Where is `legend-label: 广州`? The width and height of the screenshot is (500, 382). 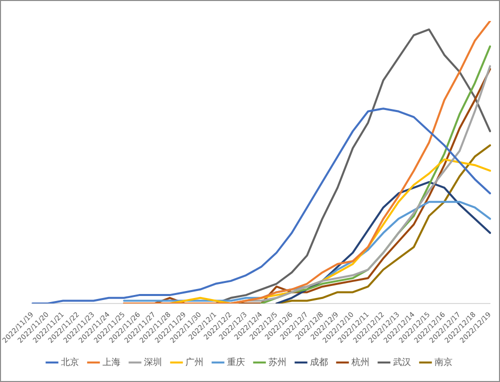 legend-label: 广州 is located at coordinates (195, 362).